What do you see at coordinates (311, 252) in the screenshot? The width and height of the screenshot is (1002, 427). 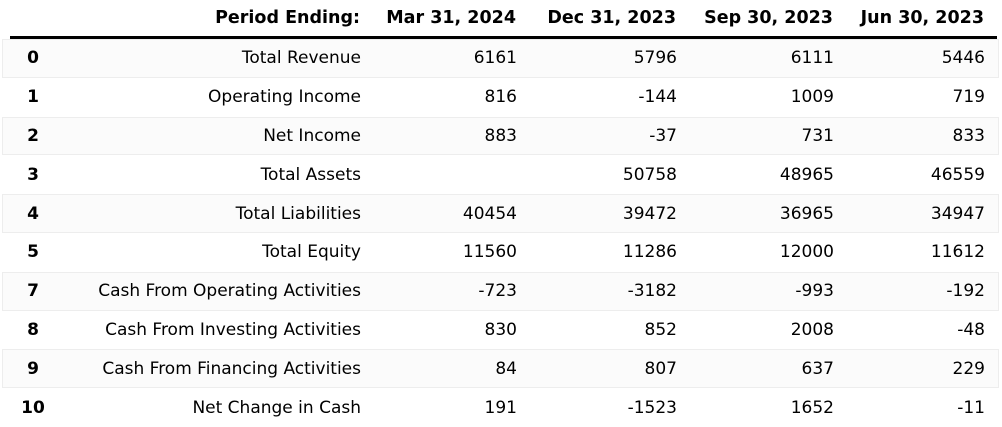 I see `row-label: Total Equity` at bounding box center [311, 252].